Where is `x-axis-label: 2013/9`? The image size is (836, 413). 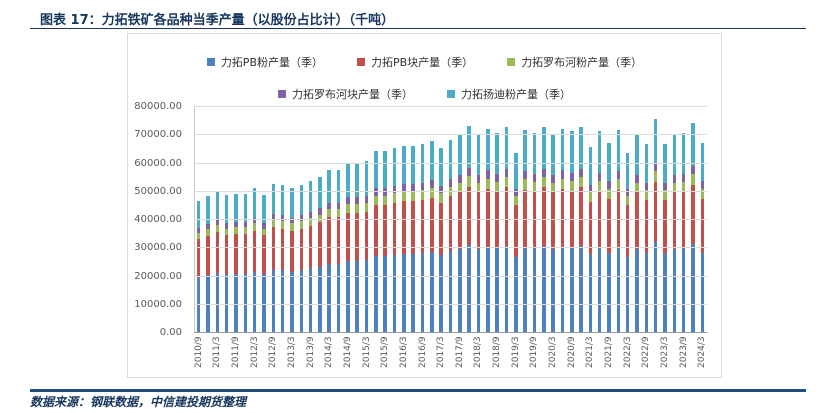
x-axis-label: 2013/9 is located at coordinates (310, 352).